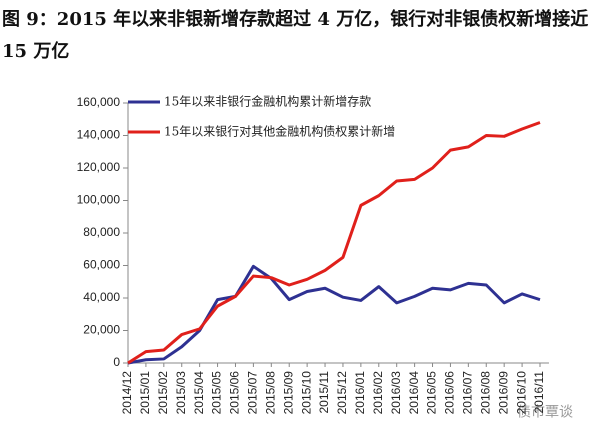 The width and height of the screenshot is (615, 441). I want to click on x-tick-label: 2015/02, so click(163, 393).